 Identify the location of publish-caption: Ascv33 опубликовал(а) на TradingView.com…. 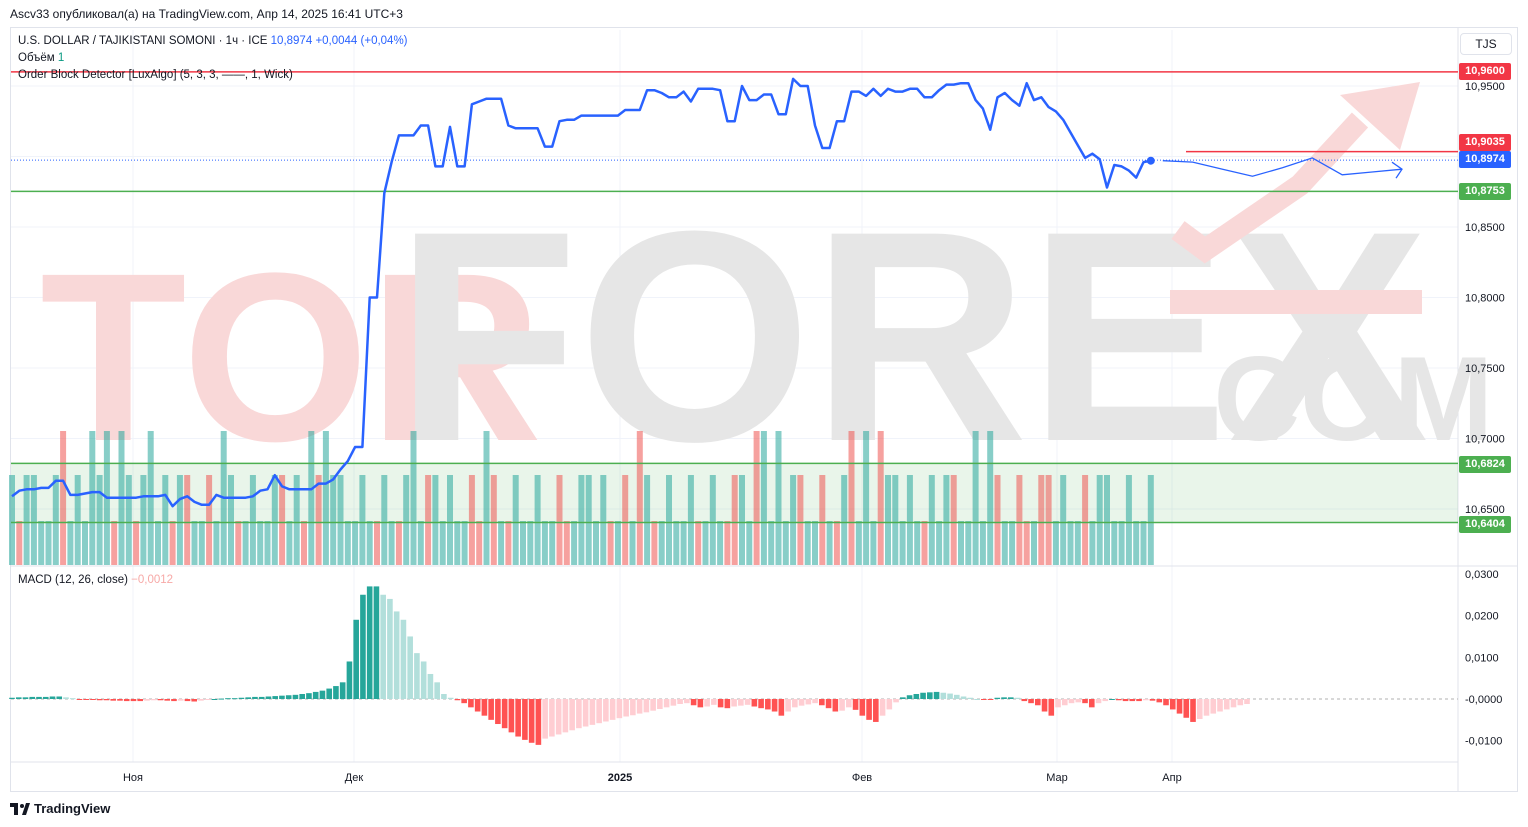
(206, 14).